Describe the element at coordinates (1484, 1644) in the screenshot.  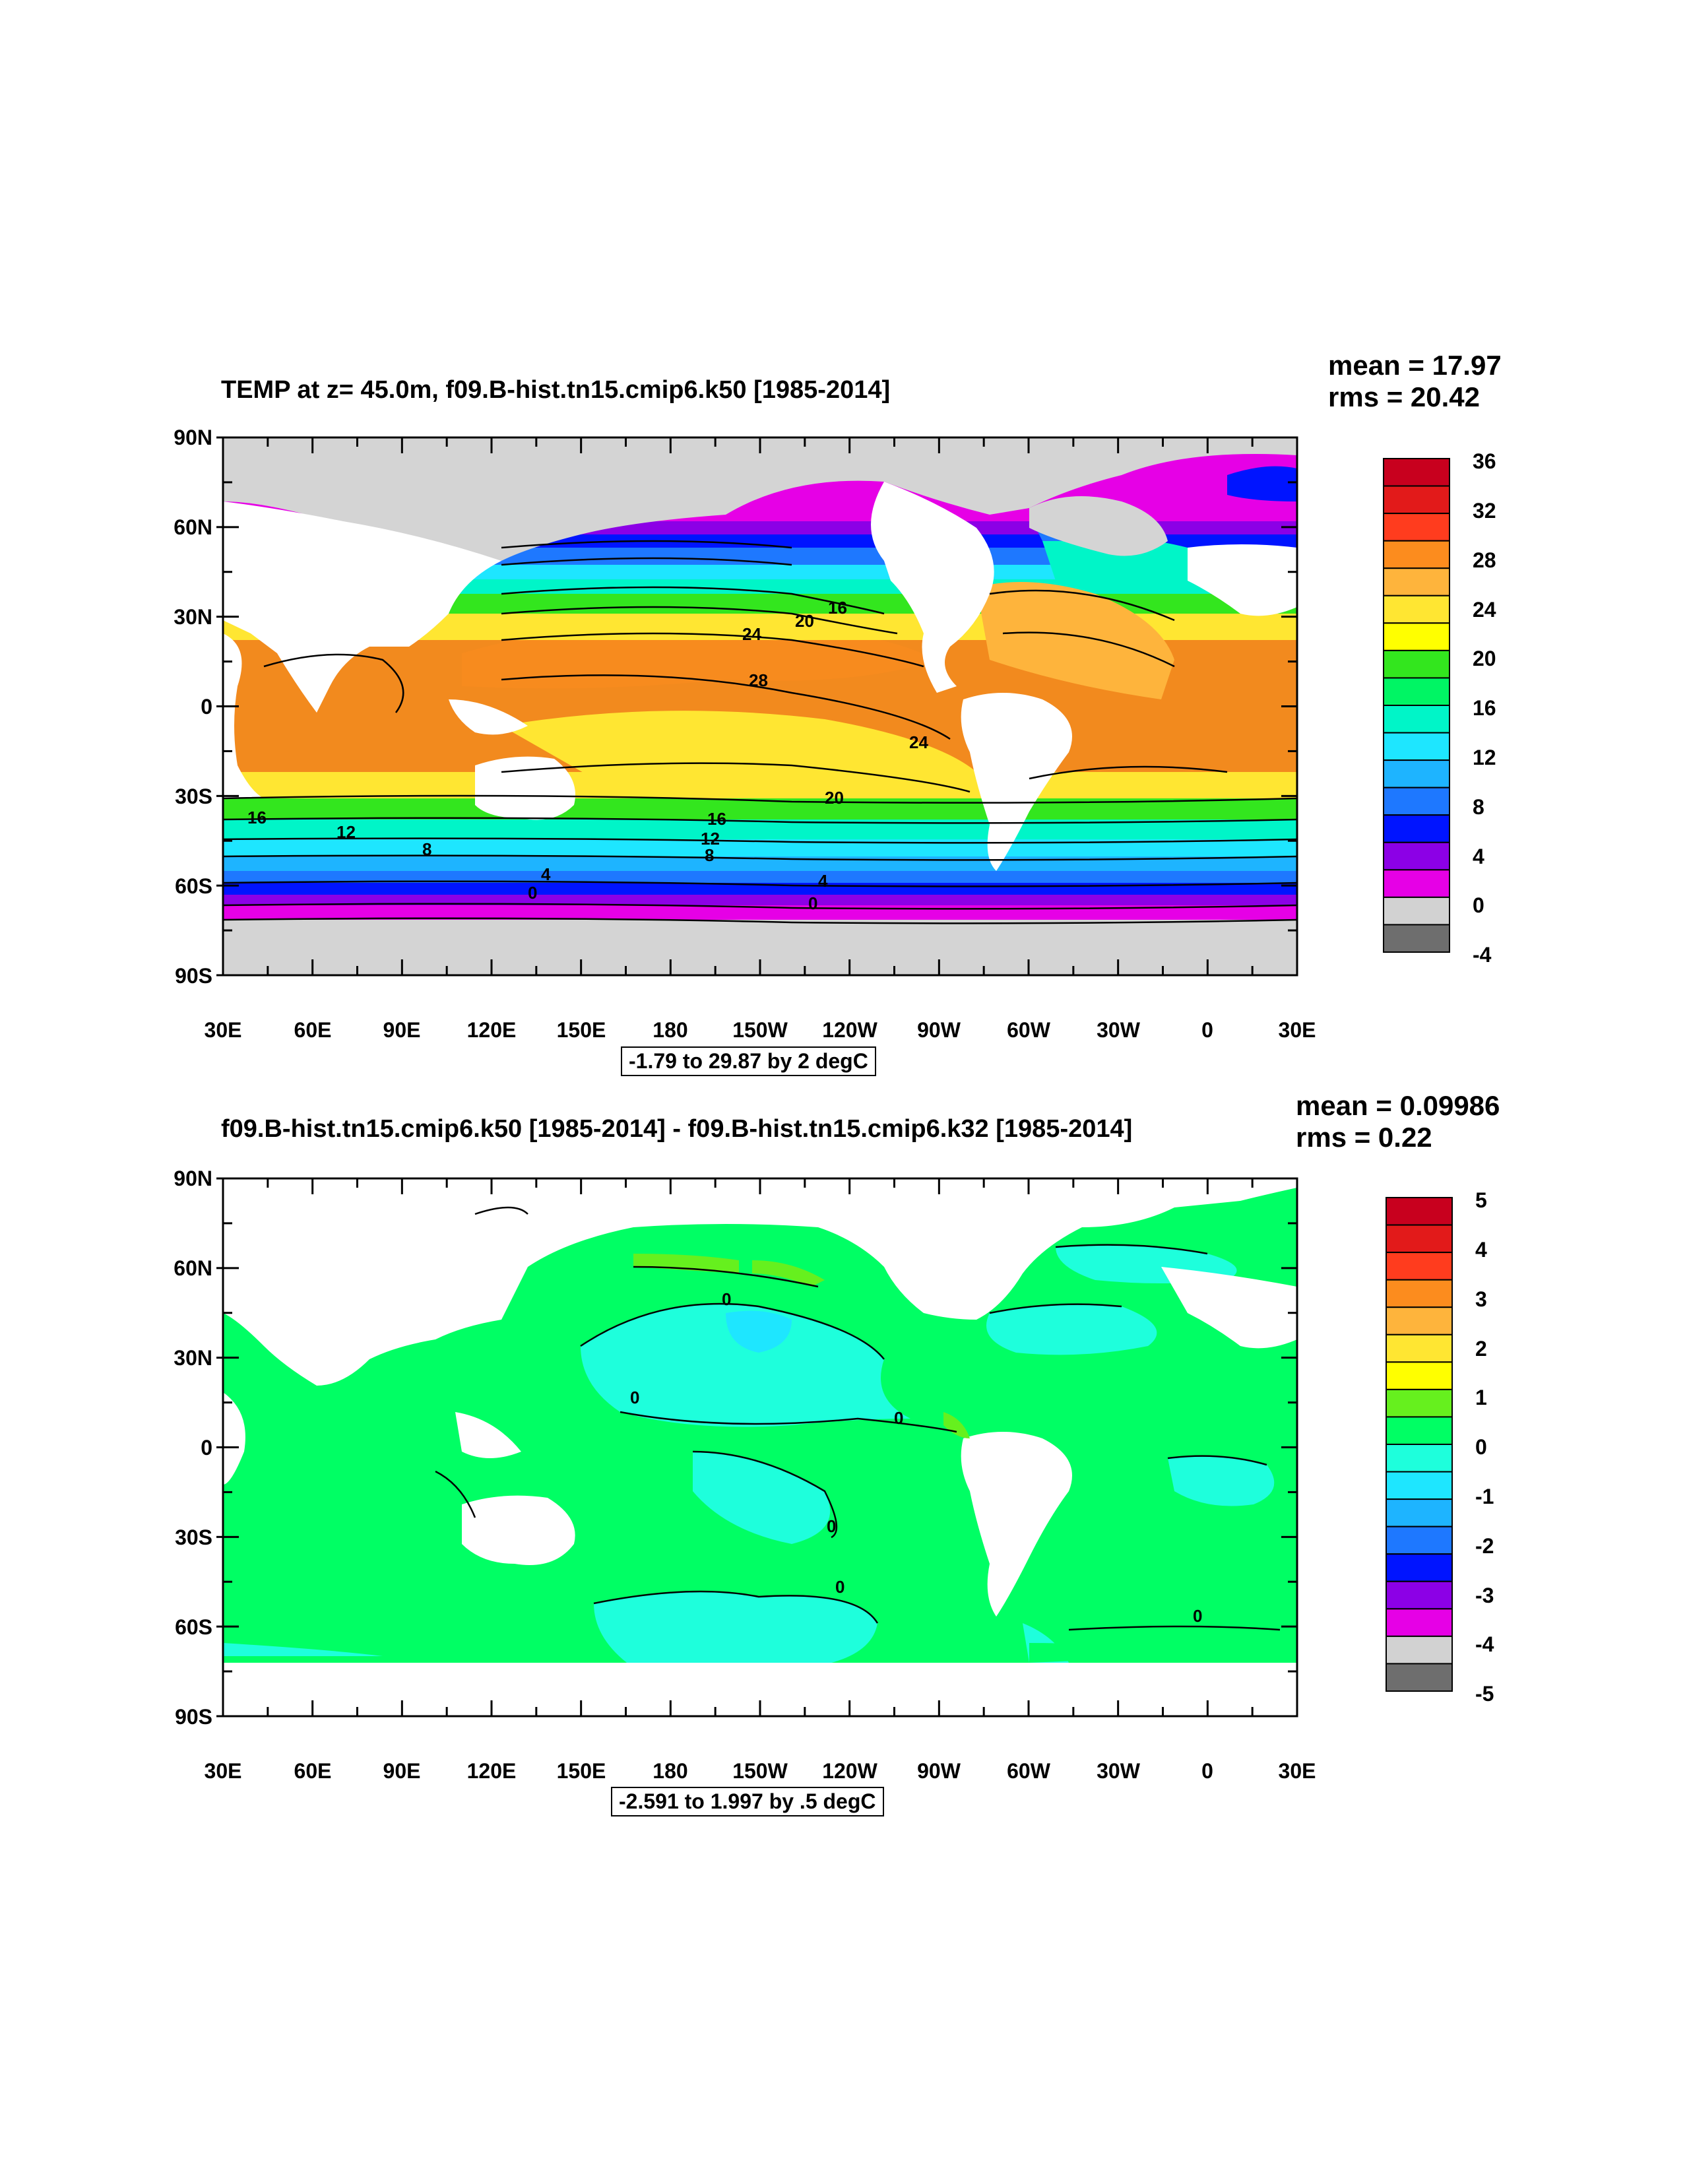
I see `colorbar-label: -4` at that location.